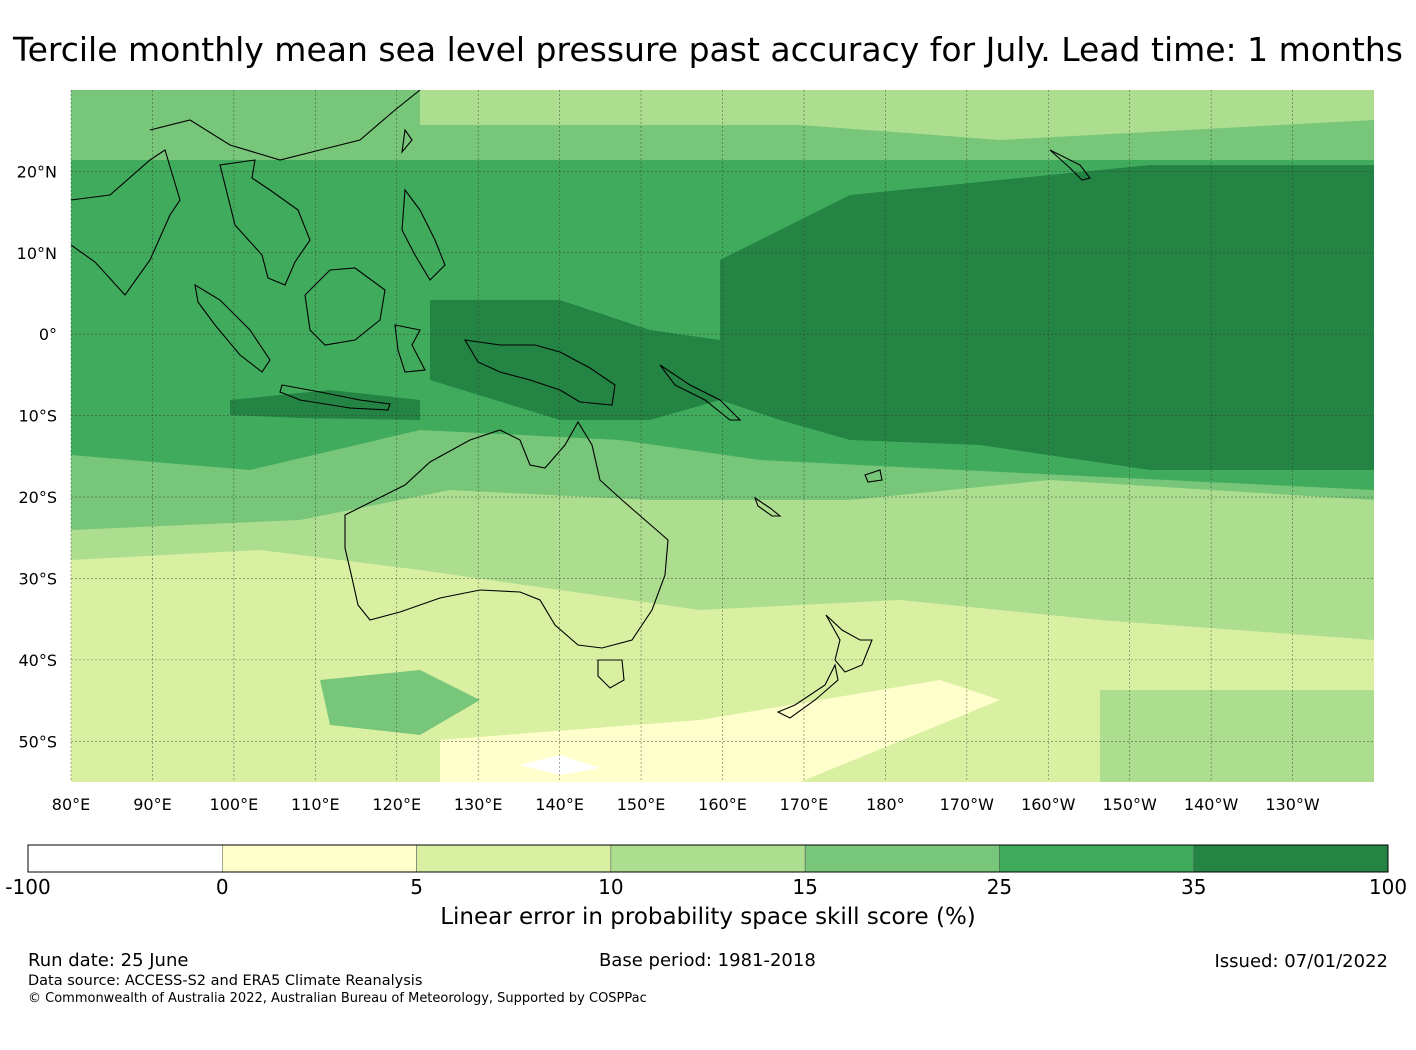 The image size is (1416, 1050). I want to click on coast-new-guinea, so click(539, 372).